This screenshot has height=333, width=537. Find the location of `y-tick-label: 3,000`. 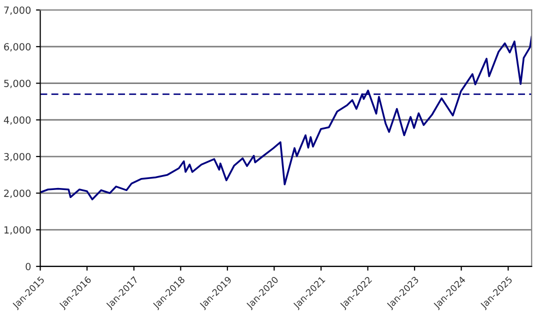

y-tick-label: 3,000 is located at coordinates (17, 157).